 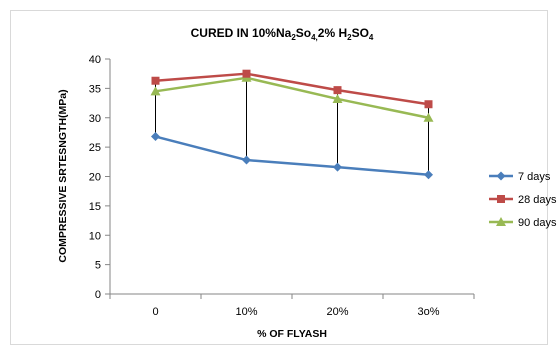 I want to click on series-line-28-days, so click(x=292, y=89).